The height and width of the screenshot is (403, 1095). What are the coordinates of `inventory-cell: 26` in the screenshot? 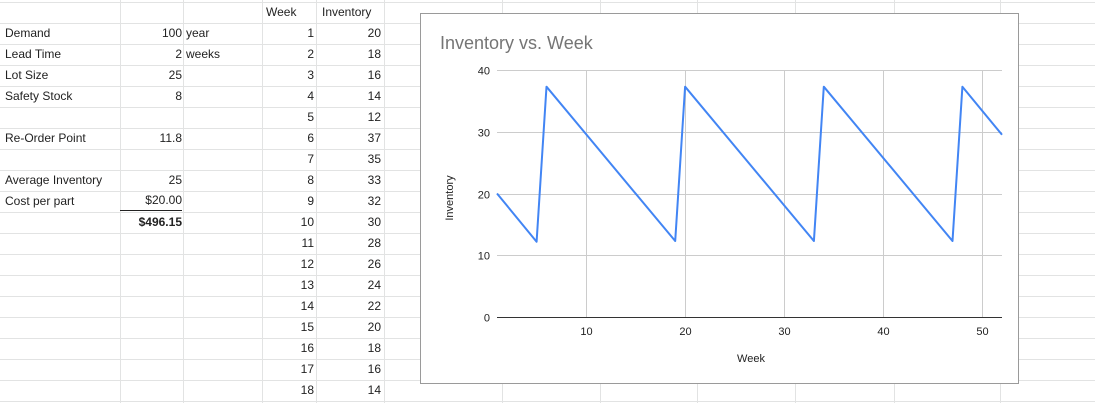 It's located at (374, 264).